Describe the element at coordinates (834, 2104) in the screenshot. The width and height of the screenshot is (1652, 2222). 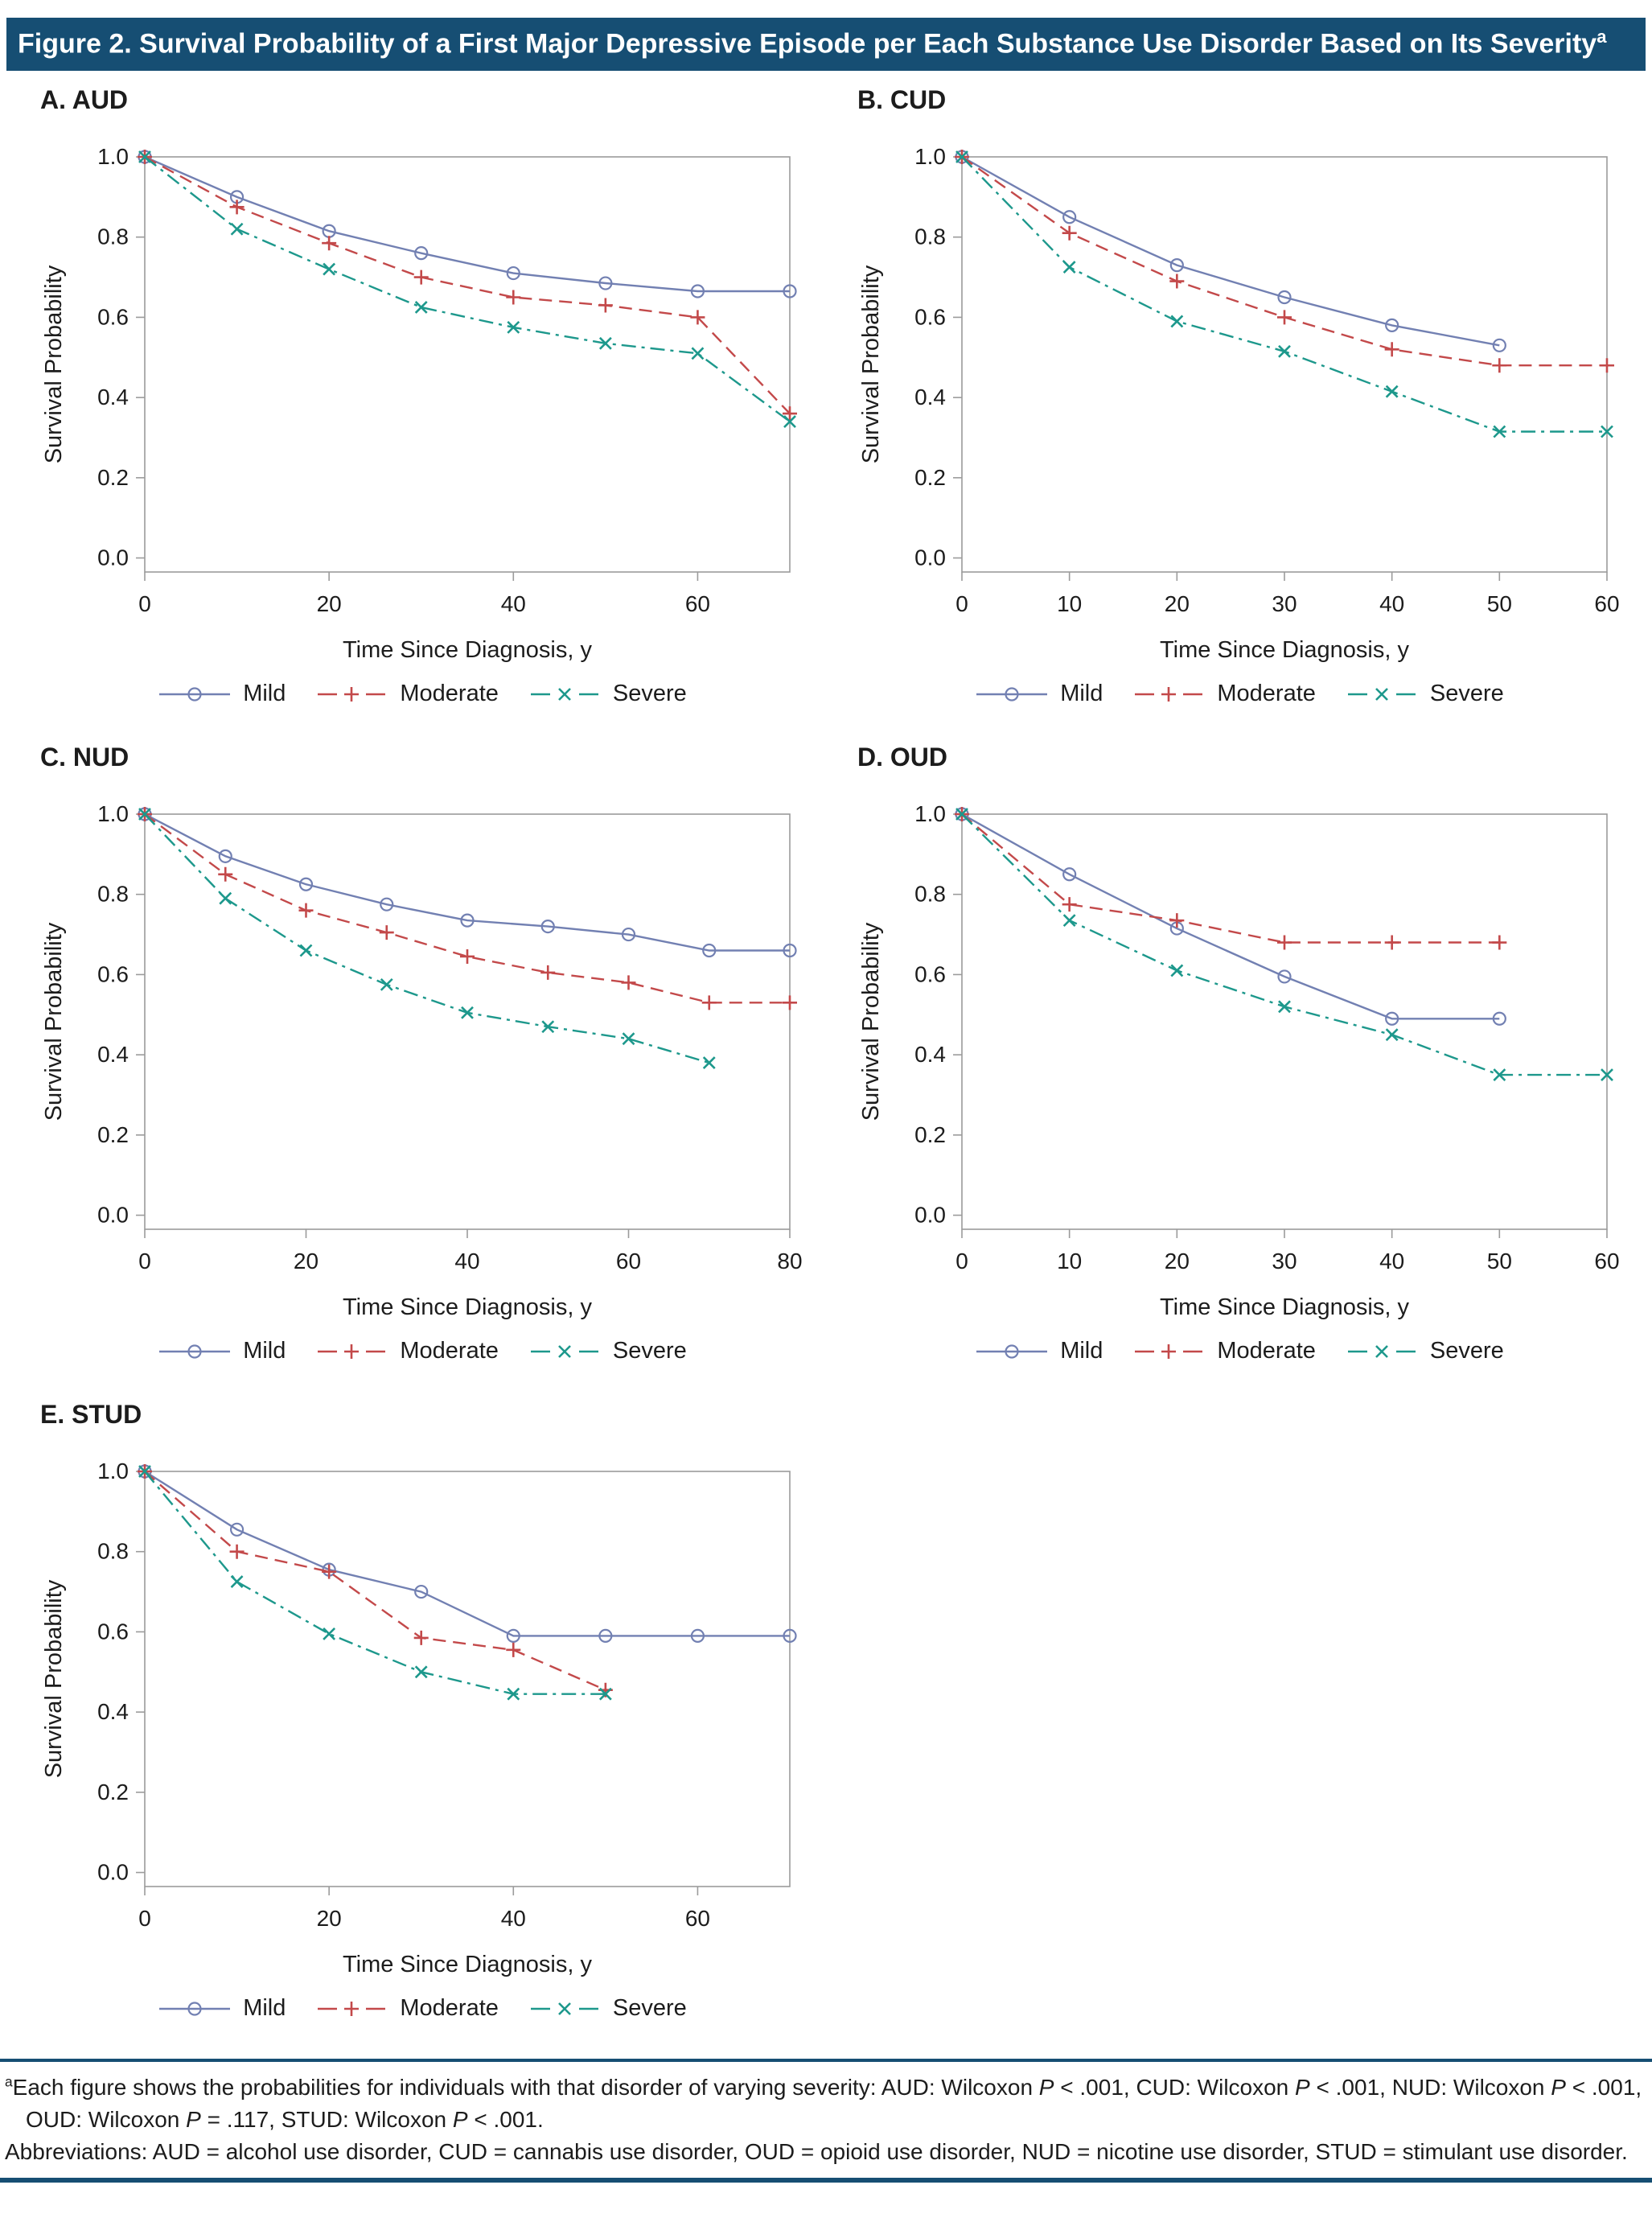
I see `footnote-segment: < .001, OUD: Wilcoxon` at that location.